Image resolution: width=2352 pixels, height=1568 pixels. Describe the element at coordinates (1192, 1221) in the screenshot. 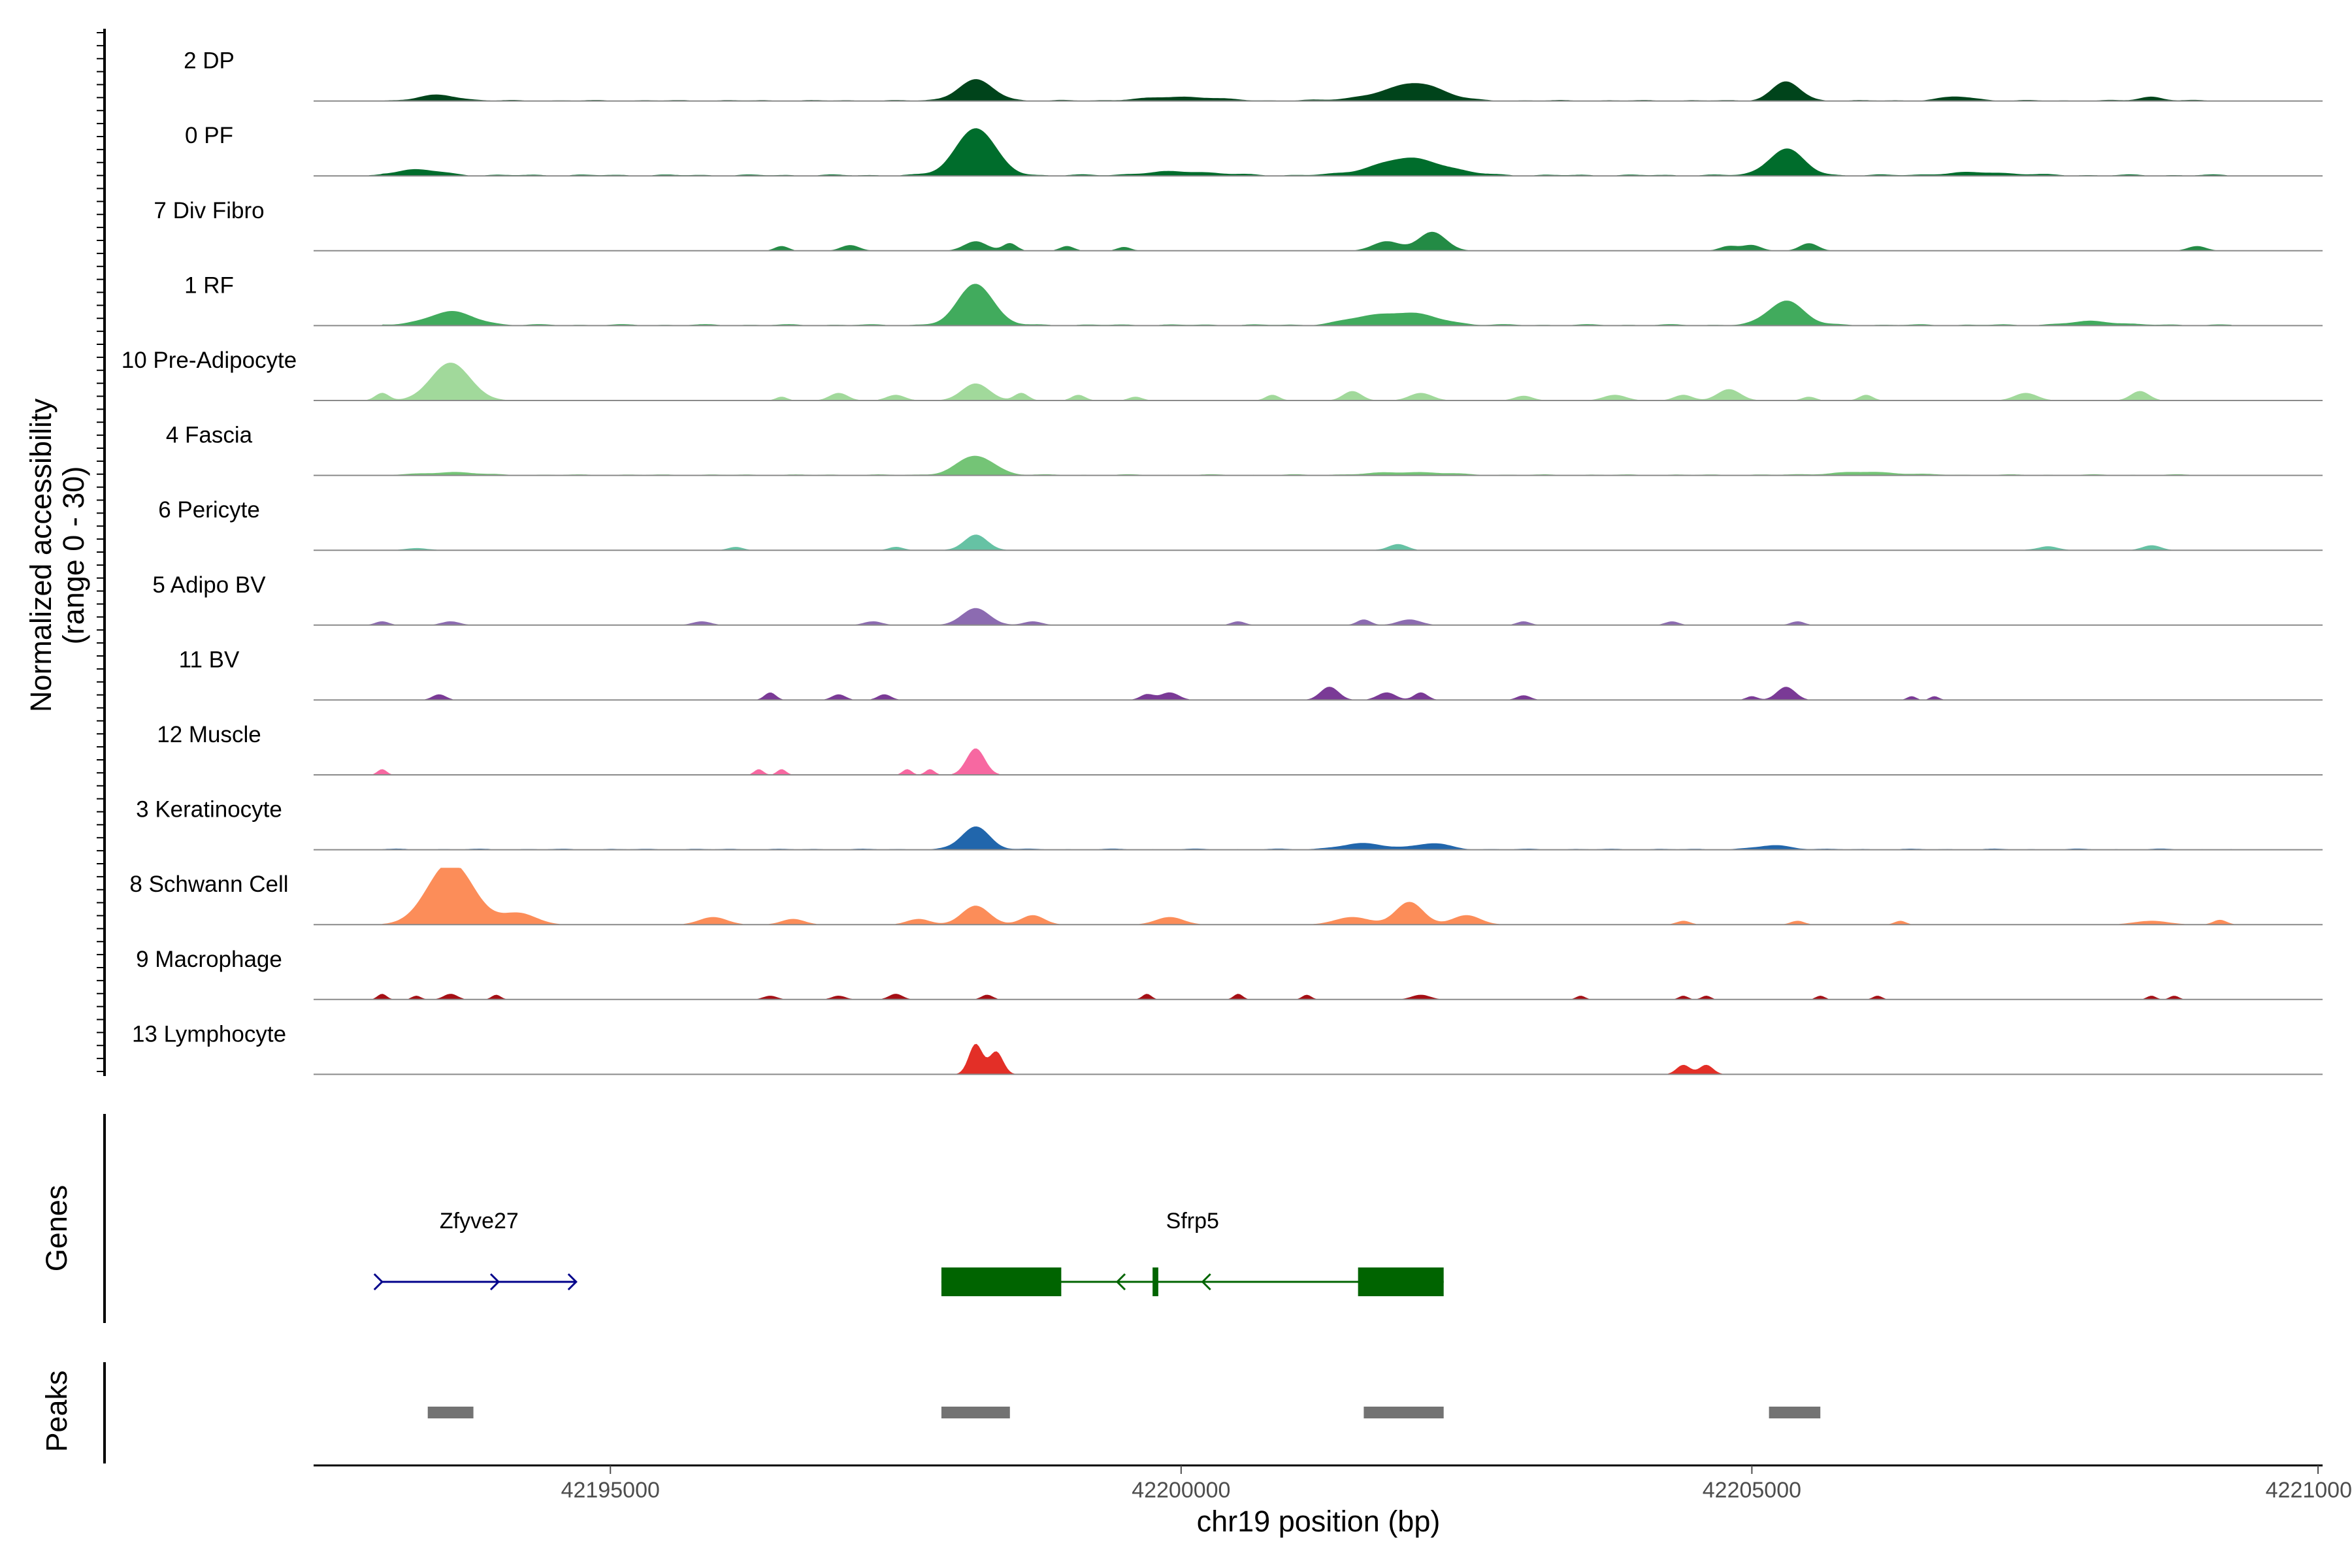

I see `gene-label: Sfrp5` at that location.